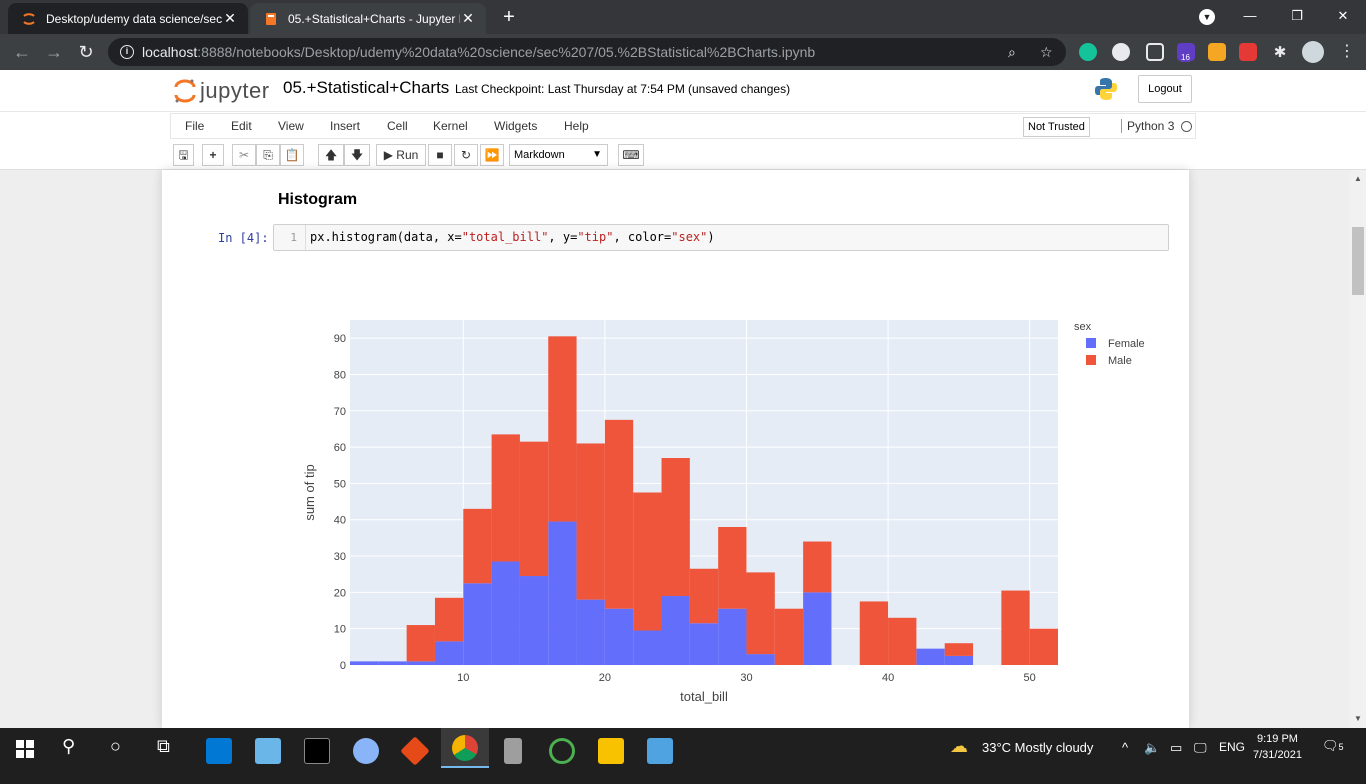 The height and width of the screenshot is (784, 1366). Describe the element at coordinates (576, 126) in the screenshot. I see `menu-help: Help` at that location.